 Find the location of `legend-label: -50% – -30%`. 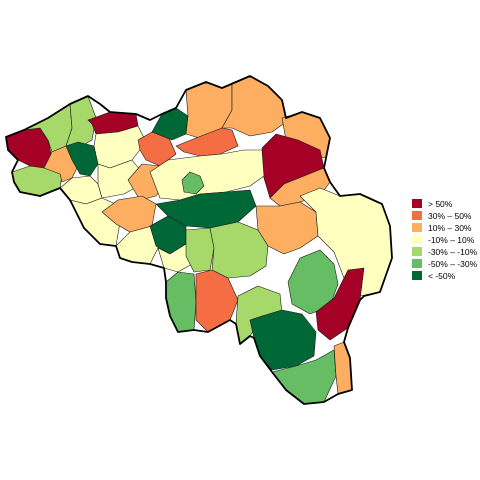

legend-label: -50% – -30% is located at coordinates (453, 264).